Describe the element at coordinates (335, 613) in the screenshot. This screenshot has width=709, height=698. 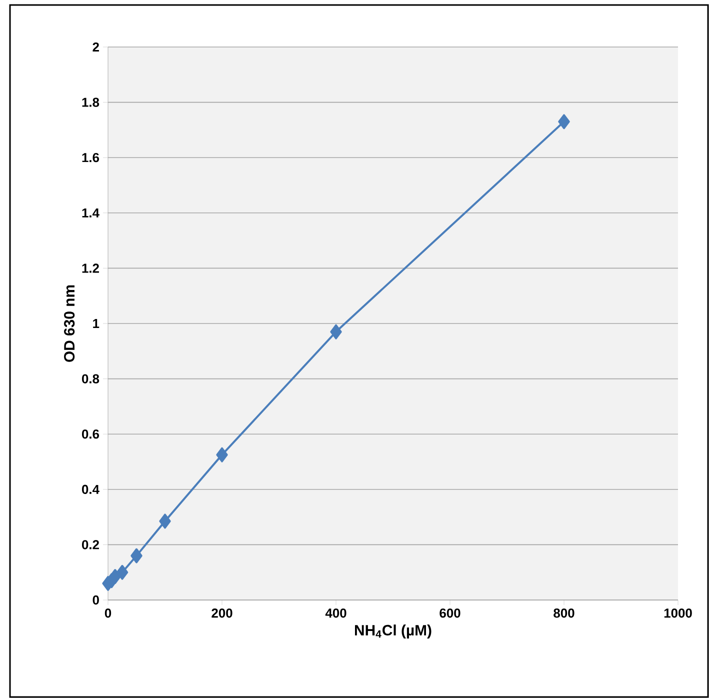
I see `x-tick-label: 400` at that location.